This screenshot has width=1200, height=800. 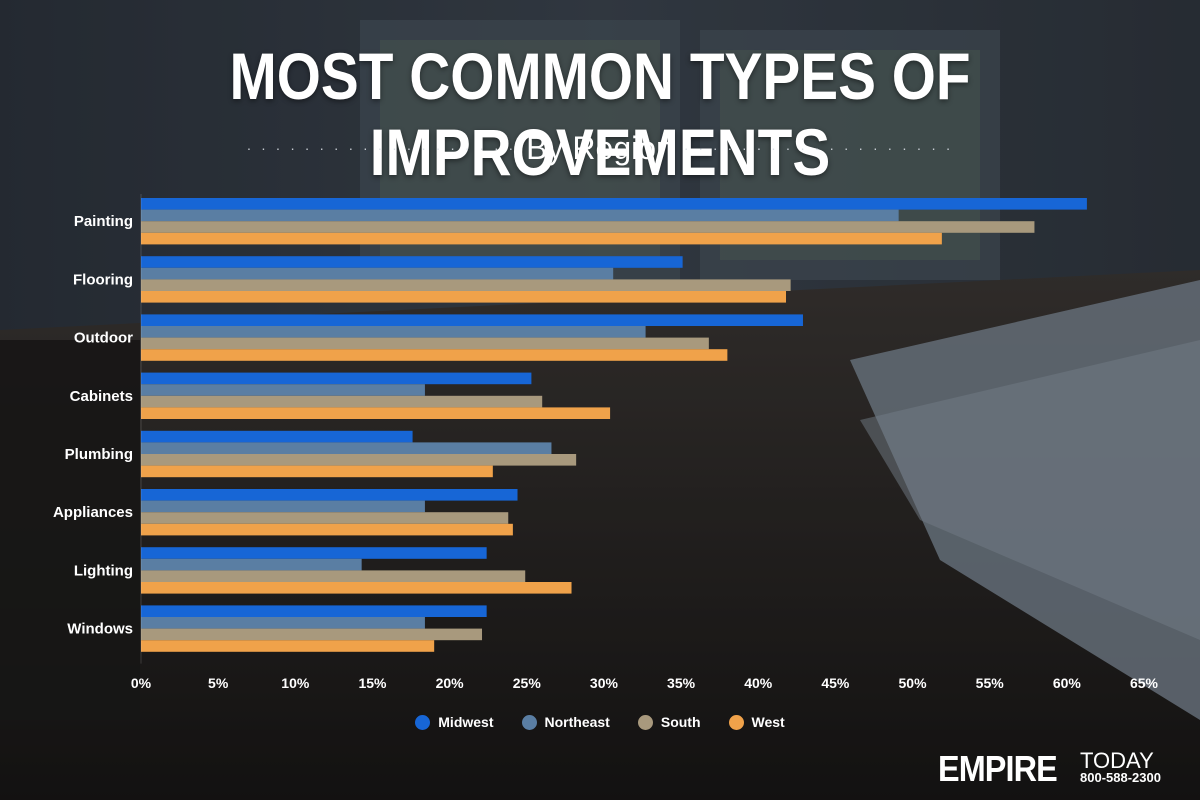 I want to click on legend-label-south: South, so click(x=680, y=722).